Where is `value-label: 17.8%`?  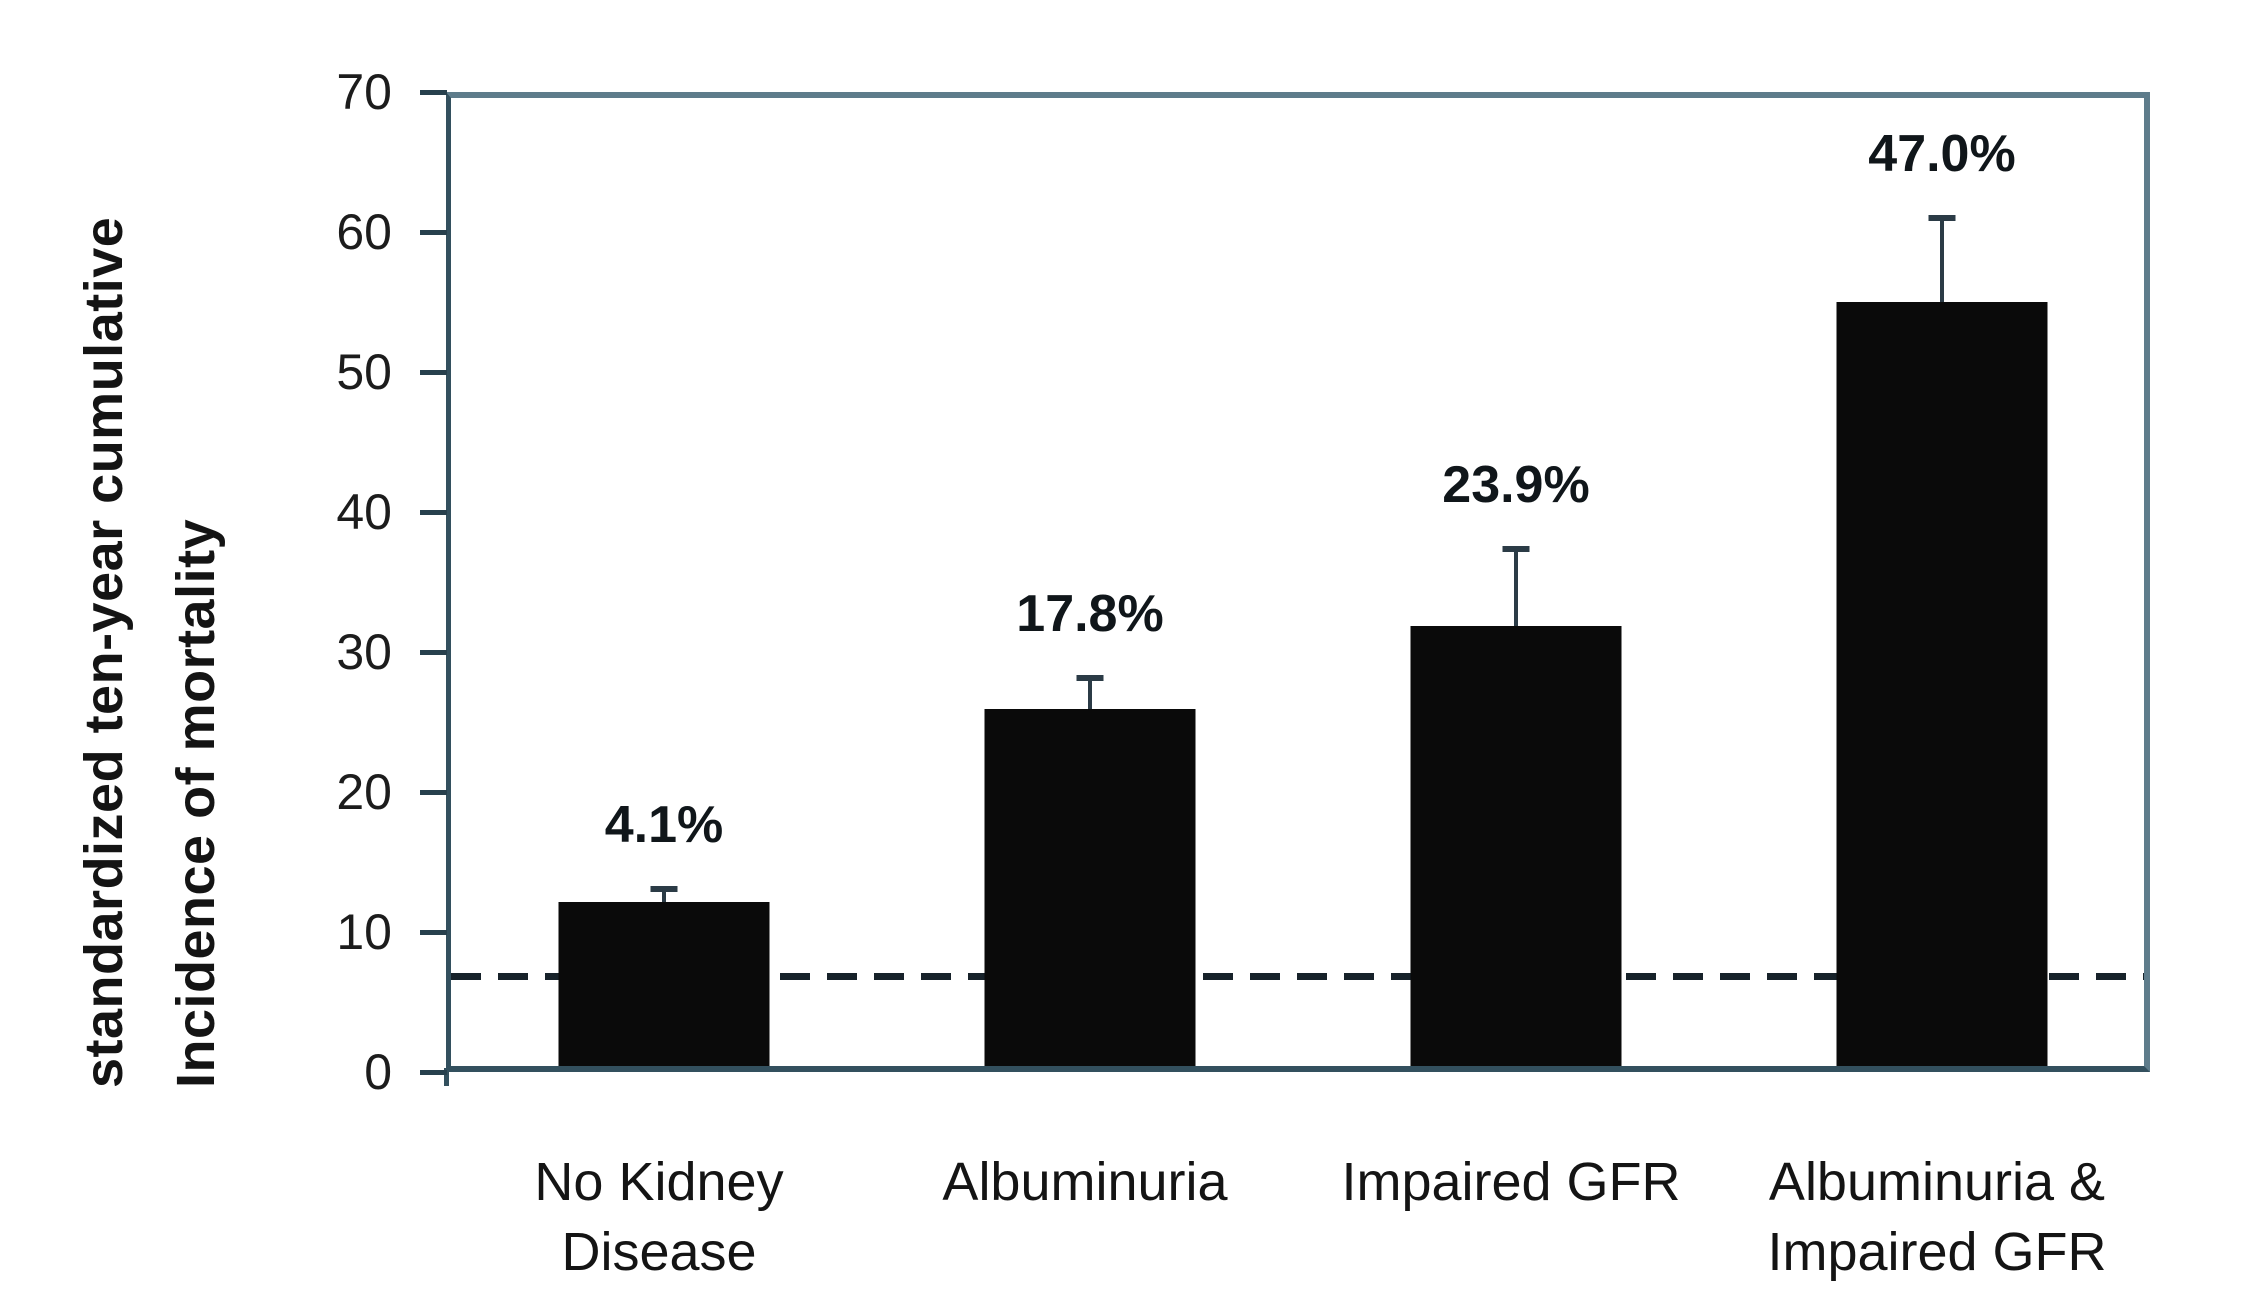
value-label: 17.8% is located at coordinates (1090, 613).